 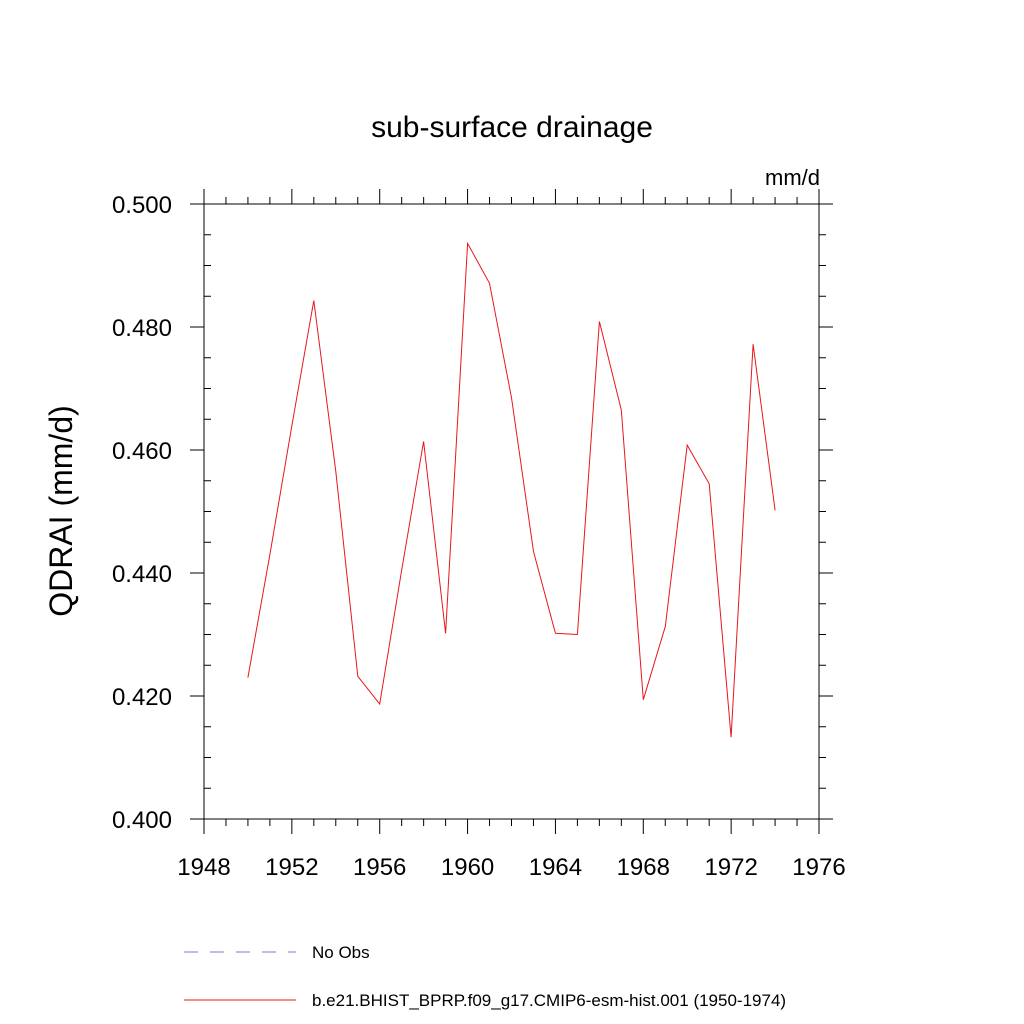 What do you see at coordinates (512, 127) in the screenshot?
I see `chart-title: sub-surface drainage` at bounding box center [512, 127].